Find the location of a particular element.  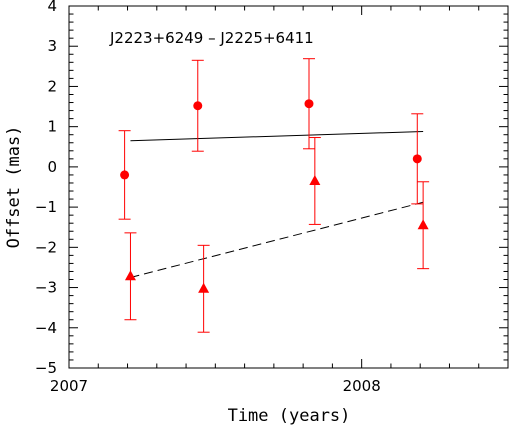

y-tick-label: −1 is located at coordinates (46, 207).